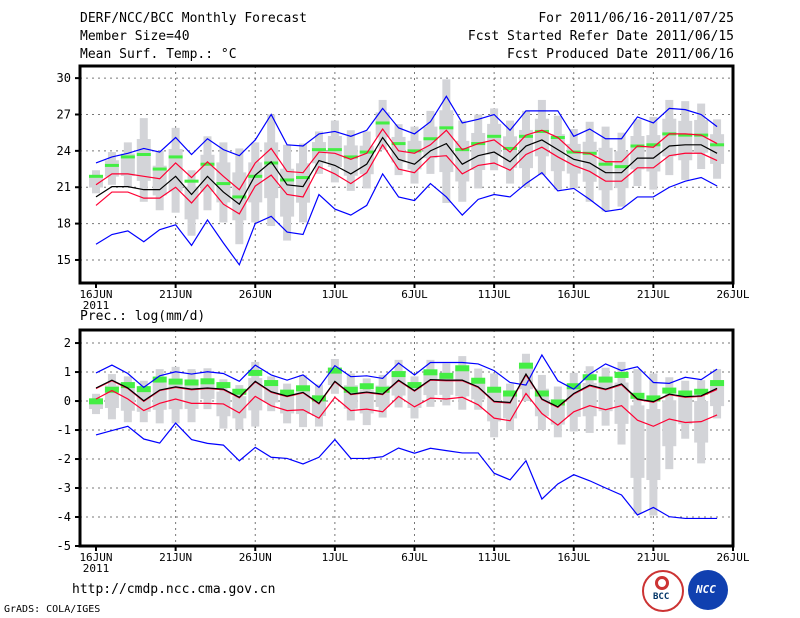 The image size is (800, 618). What do you see at coordinates (193, 18) in the screenshot?
I see `figure-title: DERF/NCC/BCC Monthly Forecast` at bounding box center [193, 18].